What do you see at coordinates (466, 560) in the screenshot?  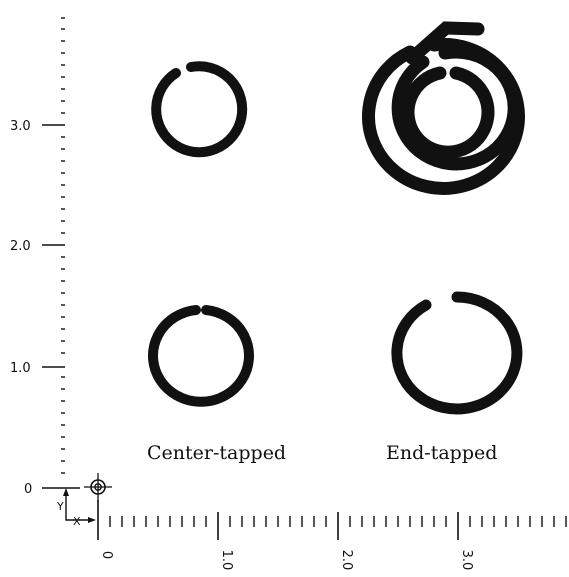 I see `x-tick-label-3: 3.0` at bounding box center [466, 560].